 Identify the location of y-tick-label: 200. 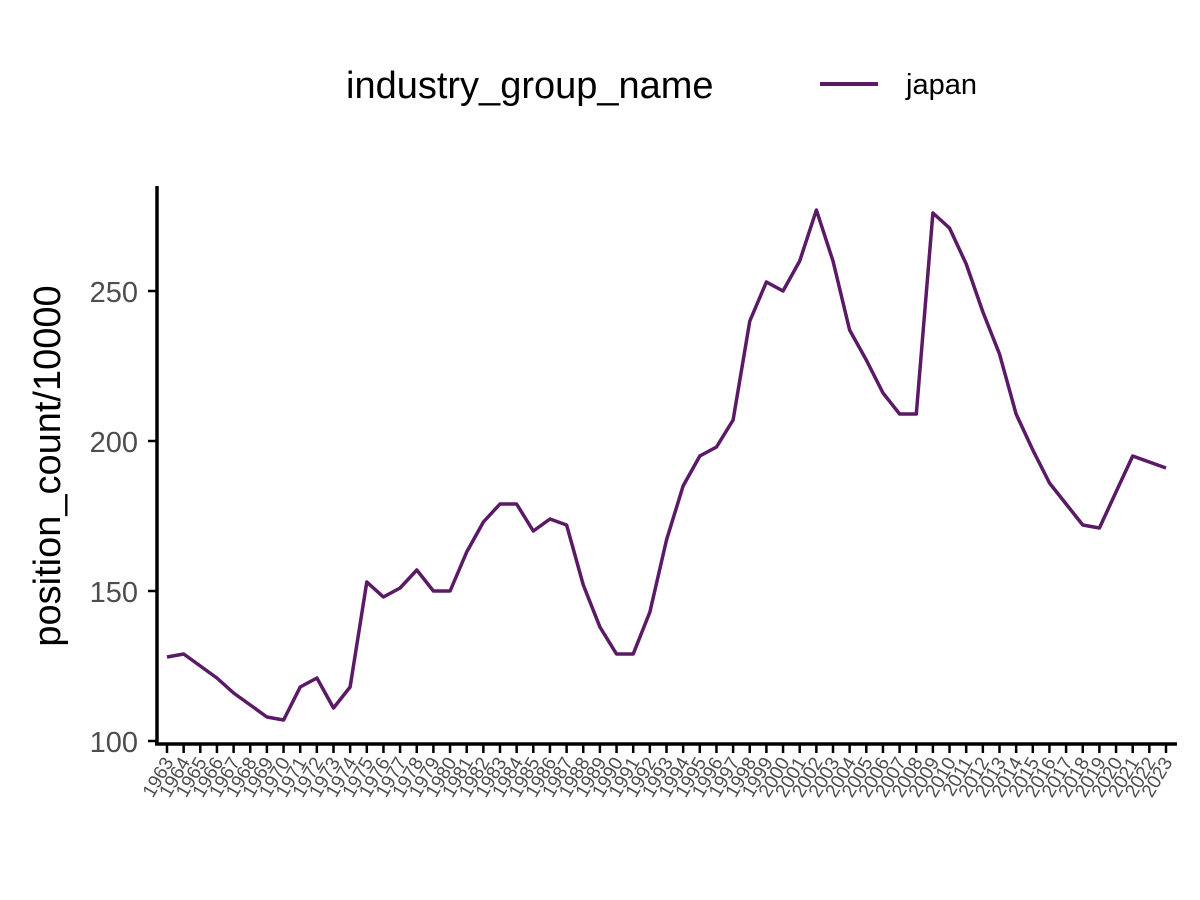
(114, 443).